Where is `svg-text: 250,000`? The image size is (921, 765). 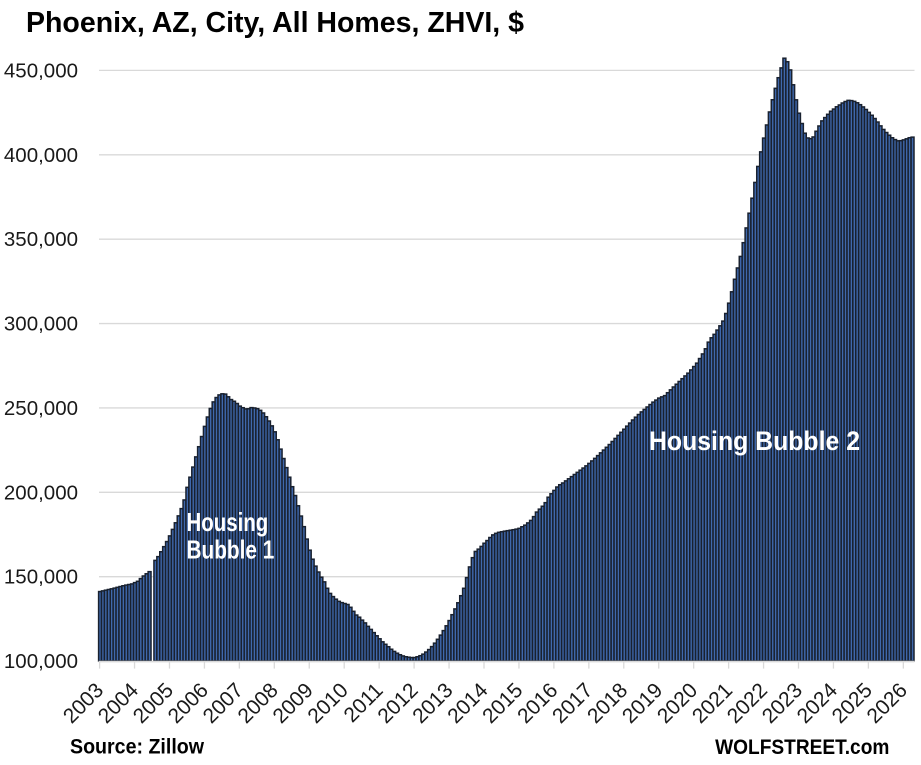
svg-text: 250,000 is located at coordinates (41, 408).